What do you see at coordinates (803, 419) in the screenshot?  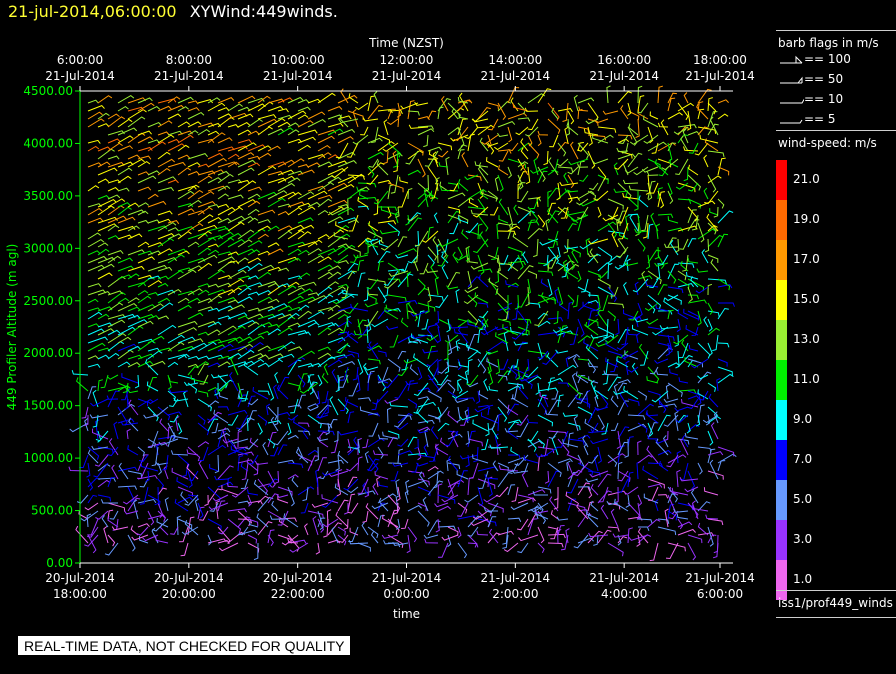 I see `colorbar-label: 9.0` at bounding box center [803, 419].